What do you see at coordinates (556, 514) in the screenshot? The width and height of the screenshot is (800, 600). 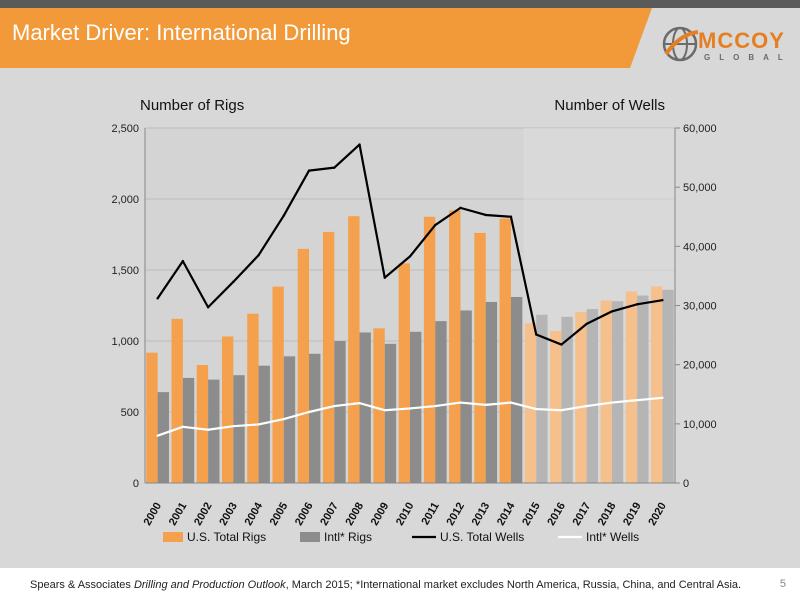 I see `x-tick-label: 2016` at bounding box center [556, 514].